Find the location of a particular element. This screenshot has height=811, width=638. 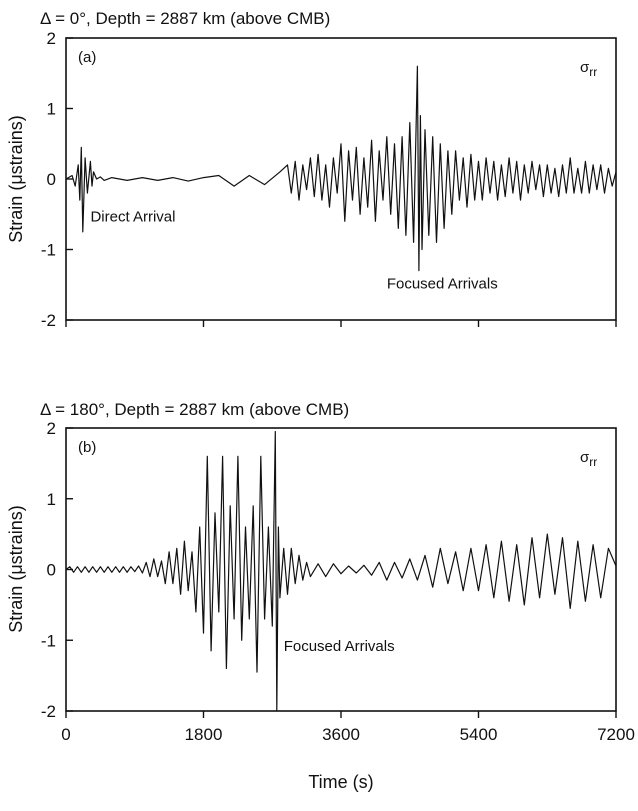

x-tick-label: 3600 is located at coordinates (341, 734).